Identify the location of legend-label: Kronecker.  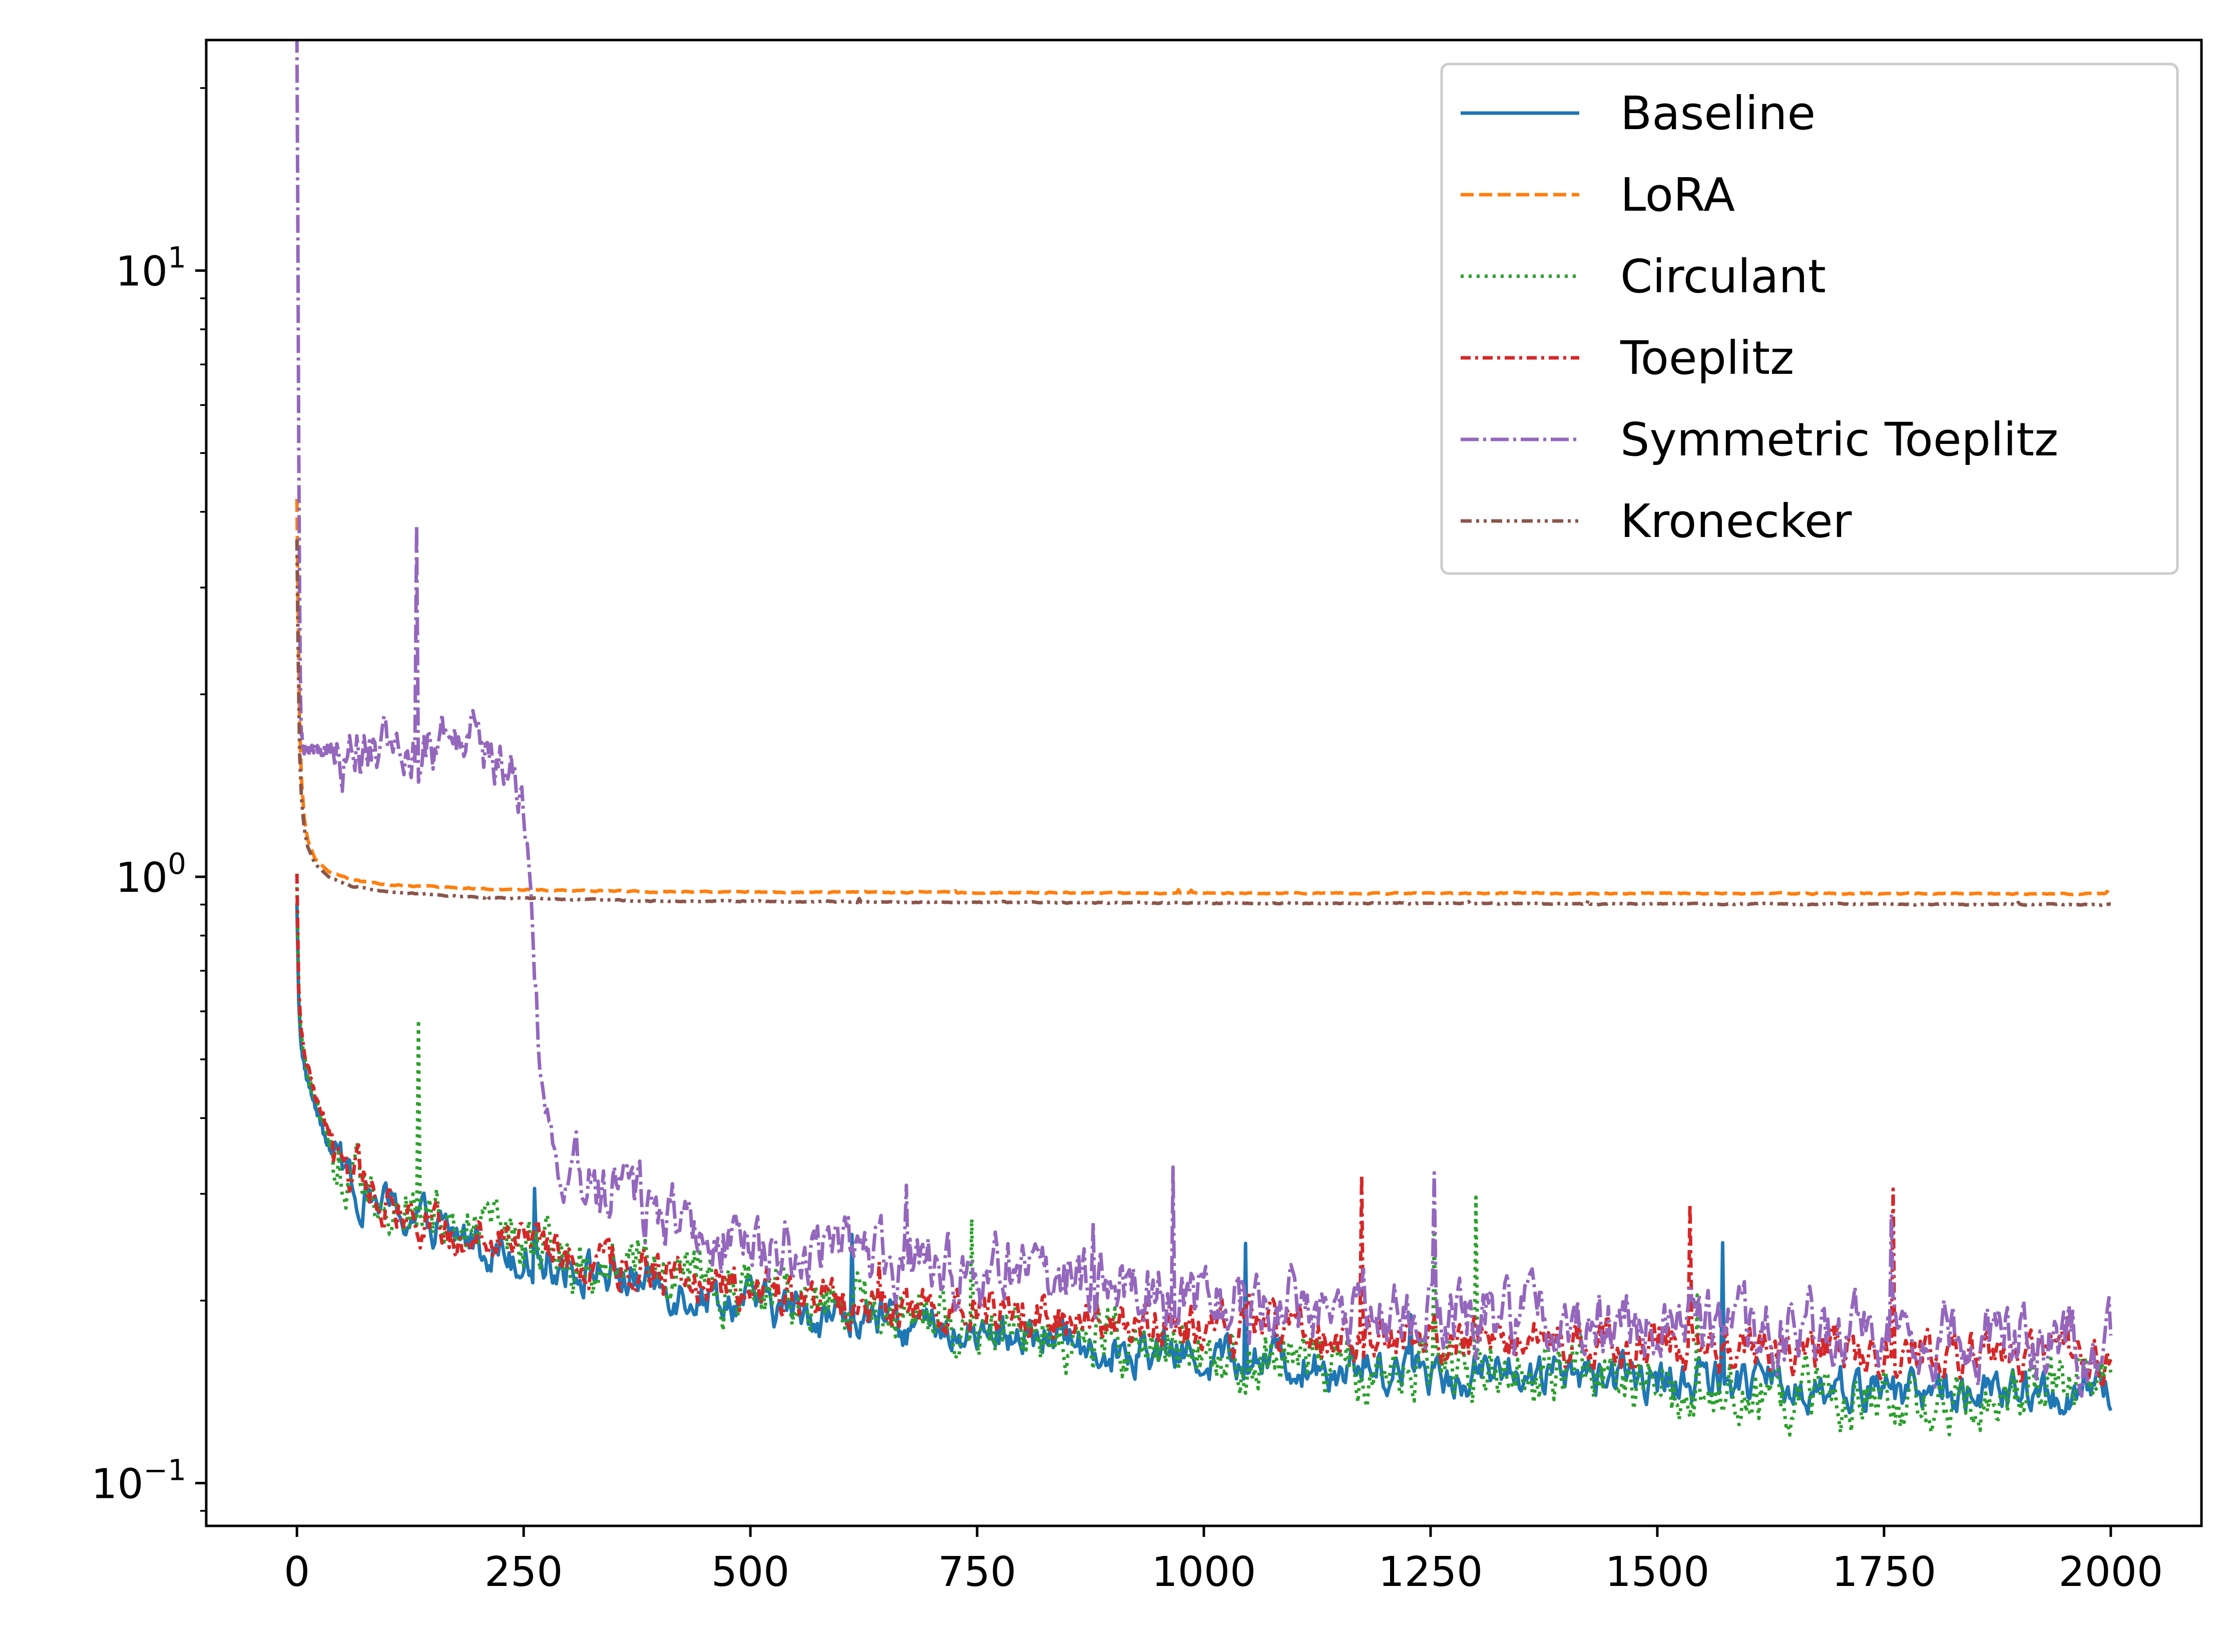
(1736, 521).